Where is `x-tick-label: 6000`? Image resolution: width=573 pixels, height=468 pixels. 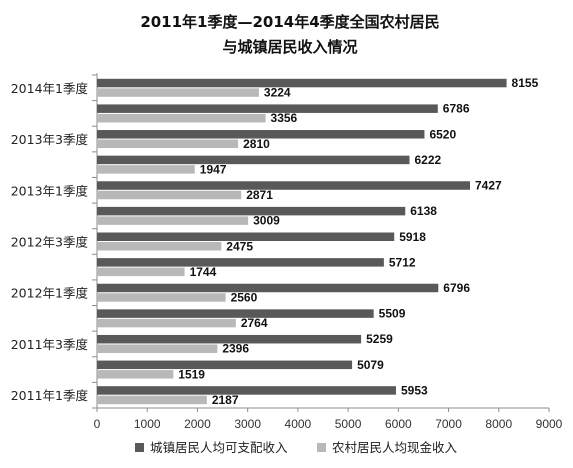 x-tick-label: 6000 is located at coordinates (398, 424).